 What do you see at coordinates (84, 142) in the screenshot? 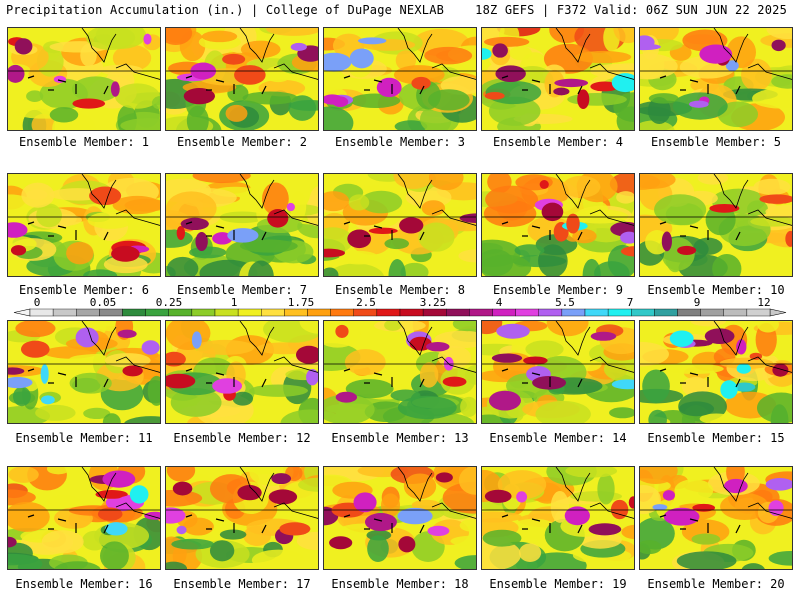
I see `ensemble-member-label: Ensemble Member: 1` at bounding box center [84, 142].